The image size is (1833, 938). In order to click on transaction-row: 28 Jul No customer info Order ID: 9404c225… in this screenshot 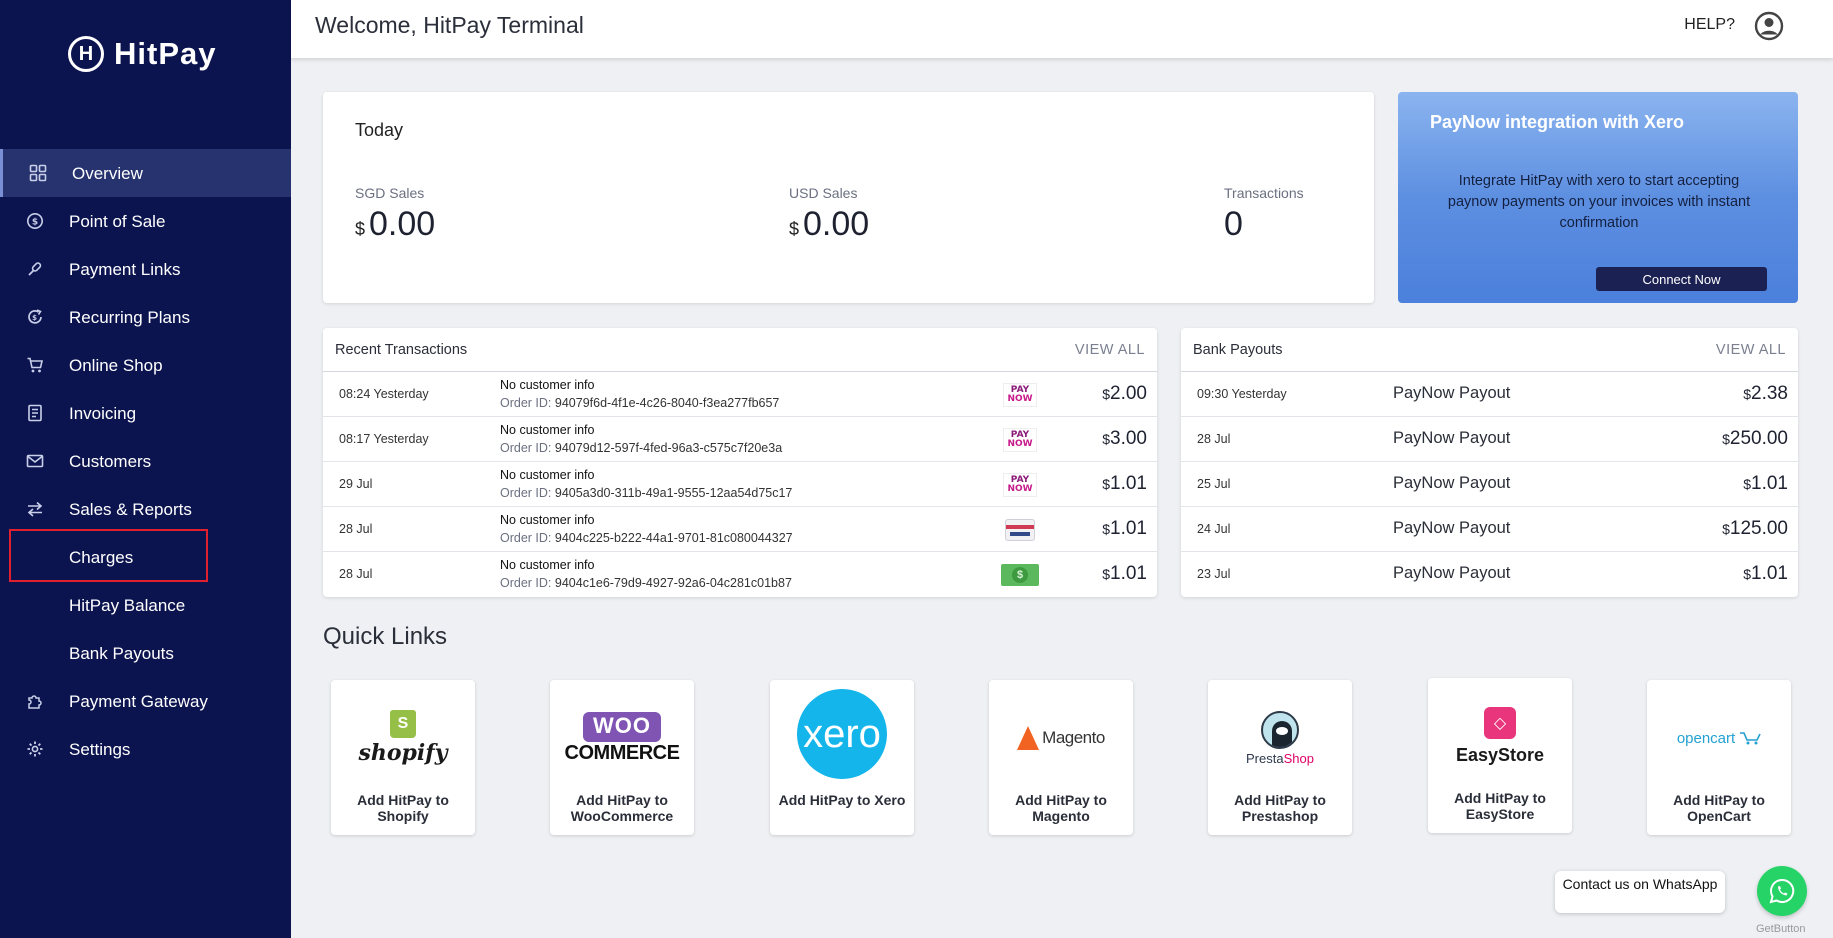, I will do `click(740, 529)`.